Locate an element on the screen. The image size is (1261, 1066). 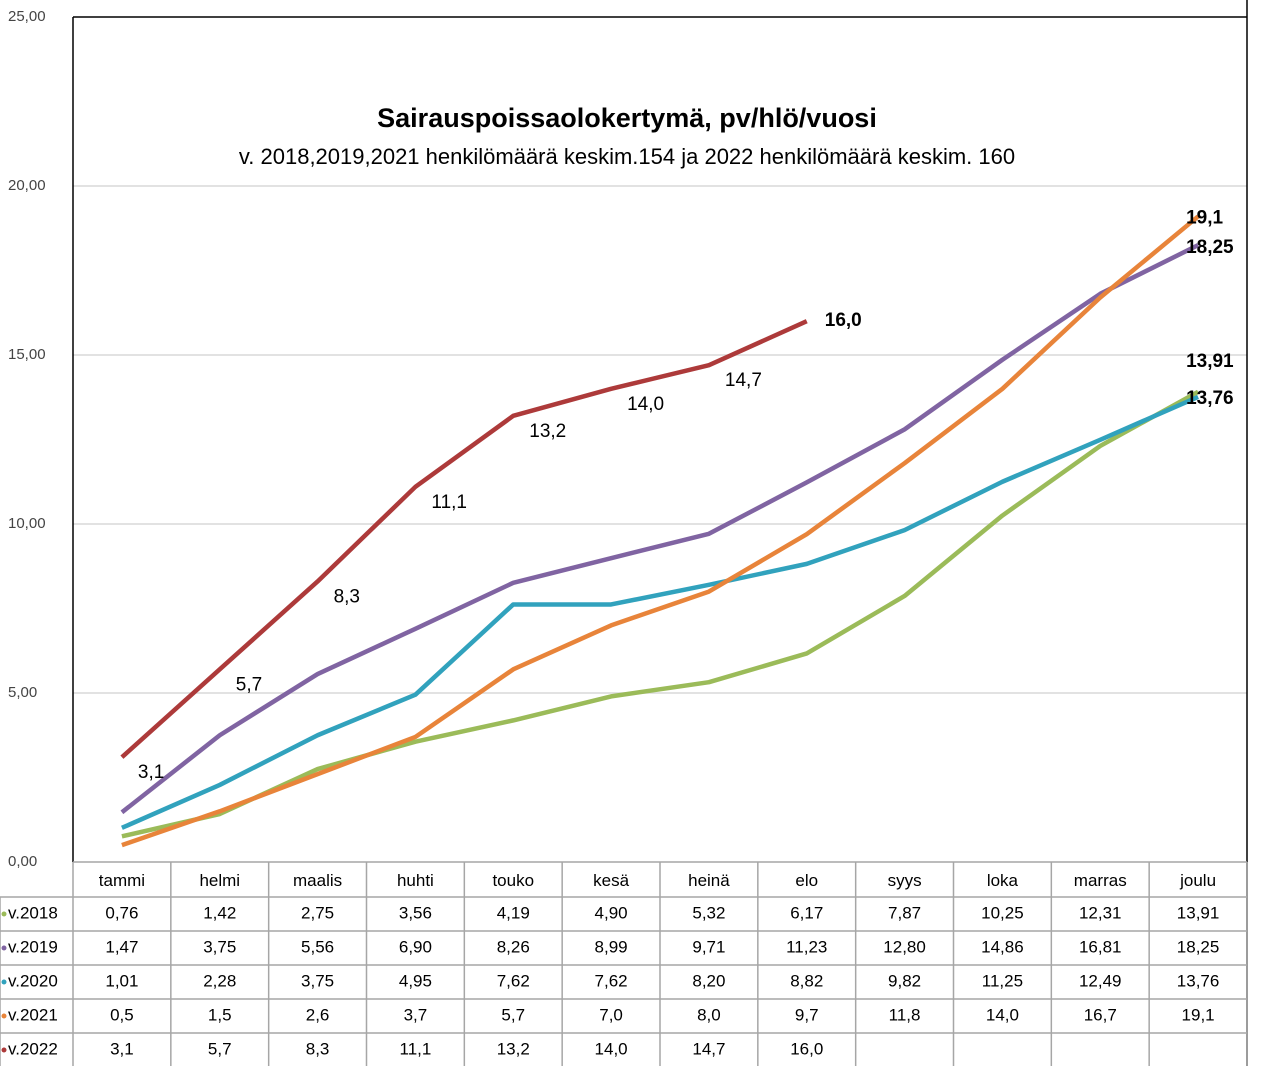
table-cell: 1,42 is located at coordinates (219, 912).